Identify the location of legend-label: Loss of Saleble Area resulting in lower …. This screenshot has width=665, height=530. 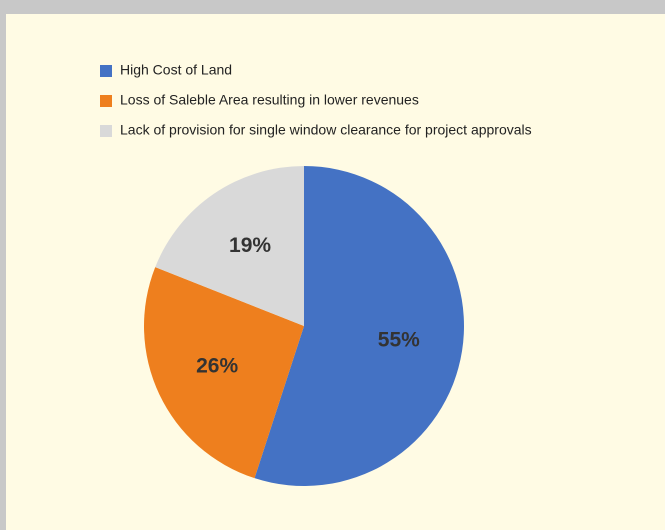
(269, 100).